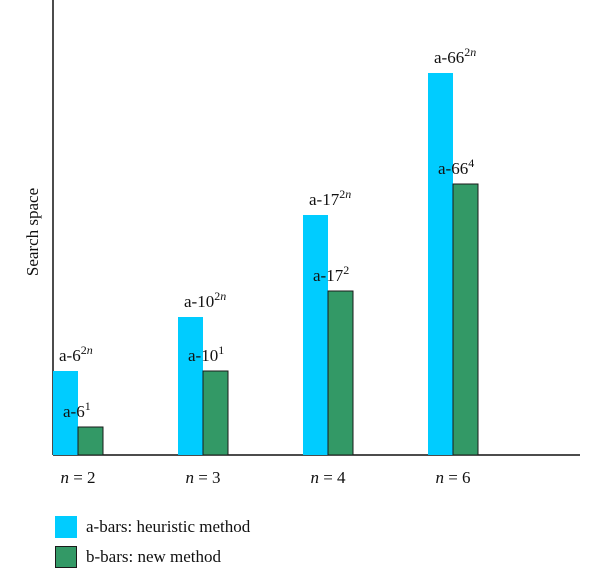 The width and height of the screenshot is (600, 585). What do you see at coordinates (77, 410) in the screenshot?
I see `label-b-1: a-61` at bounding box center [77, 410].